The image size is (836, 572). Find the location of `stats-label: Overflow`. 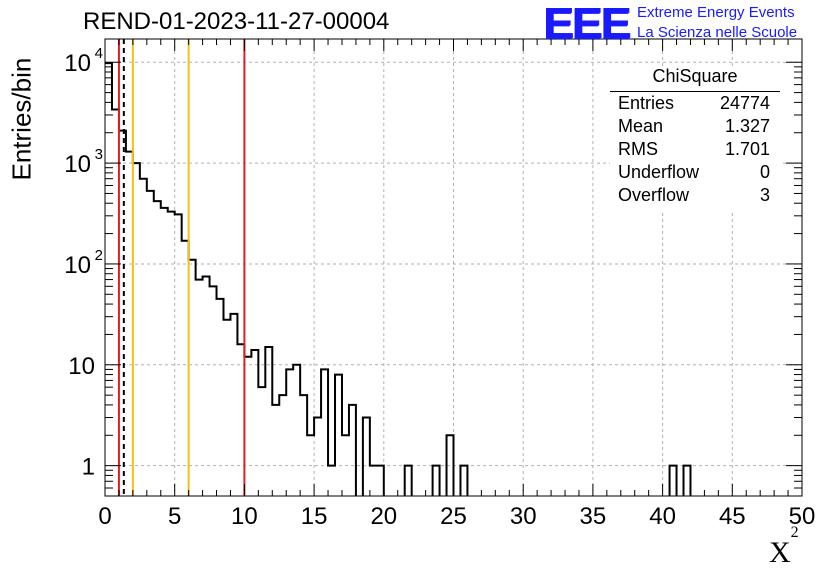

stats-label: Overflow is located at coordinates (654, 195).